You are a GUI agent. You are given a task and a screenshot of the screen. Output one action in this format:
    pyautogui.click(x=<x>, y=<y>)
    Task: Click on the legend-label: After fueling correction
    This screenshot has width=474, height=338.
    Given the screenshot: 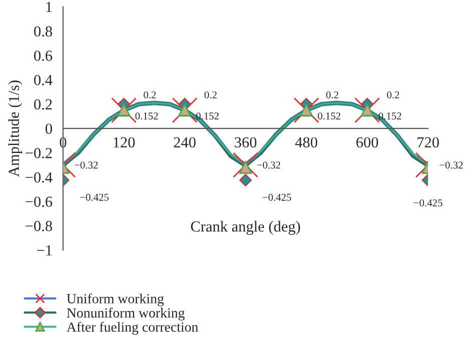 What is the action you would take?
    pyautogui.click(x=132, y=328)
    